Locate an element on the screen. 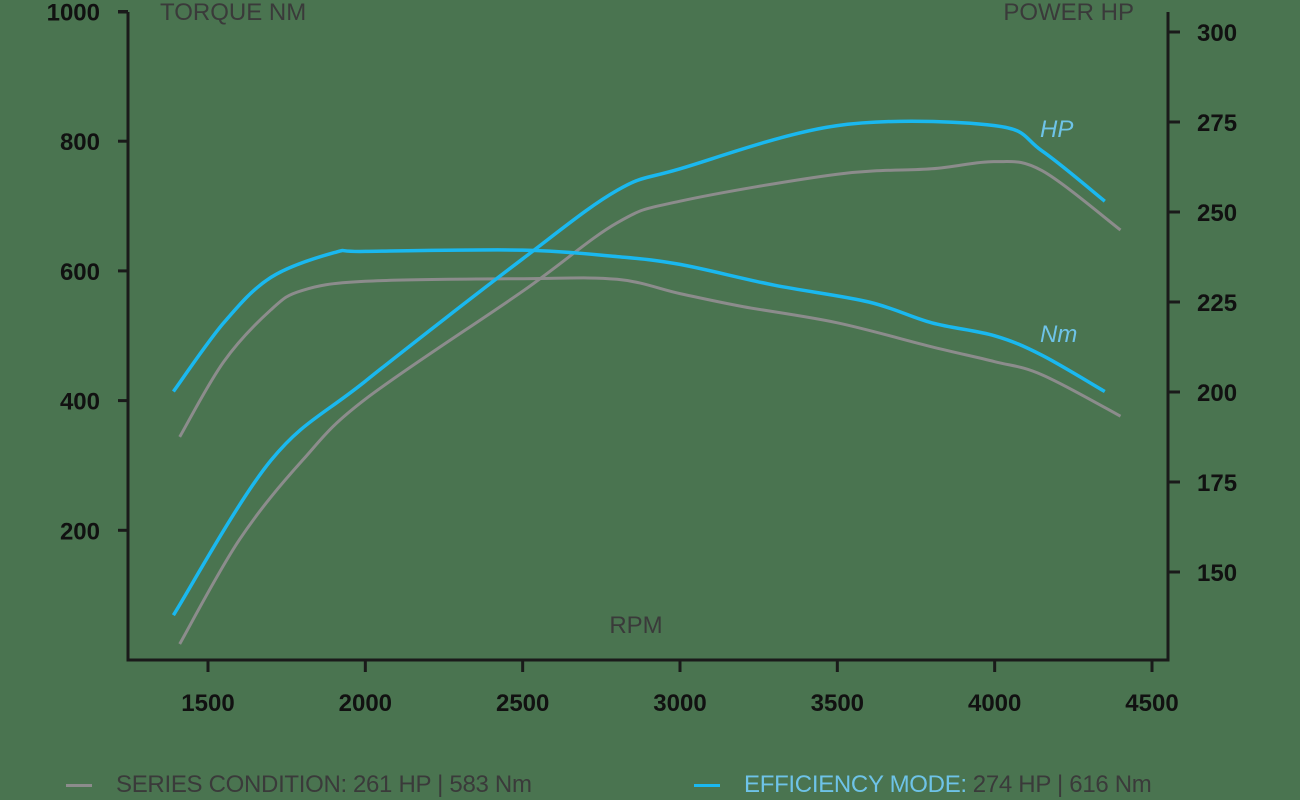  left-axis-tick-label: 200 is located at coordinates (80, 531).